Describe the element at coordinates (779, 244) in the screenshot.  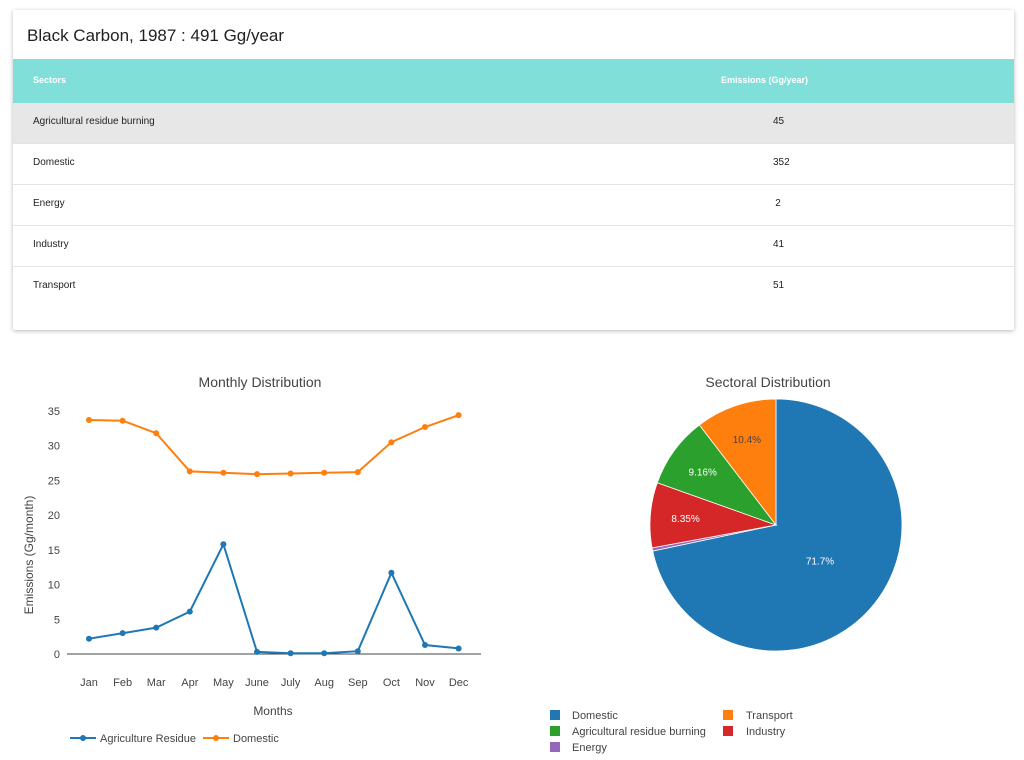
I see `row-emissions: 41` at that location.